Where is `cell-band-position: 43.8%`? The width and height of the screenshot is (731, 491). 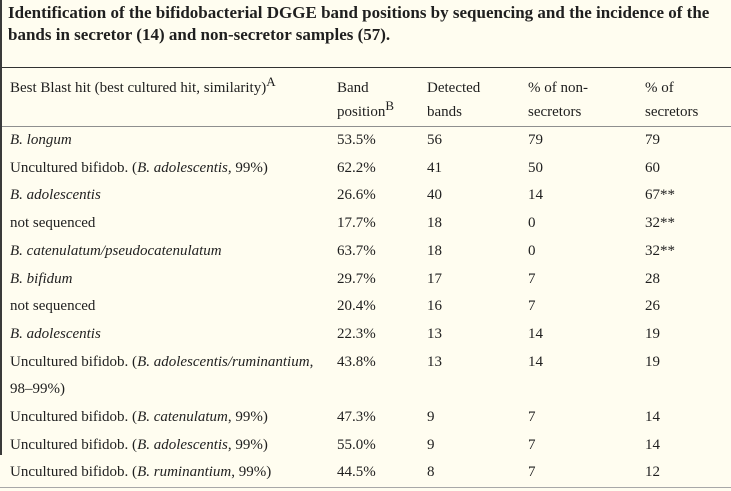
cell-band-position: 43.8% is located at coordinates (356, 361).